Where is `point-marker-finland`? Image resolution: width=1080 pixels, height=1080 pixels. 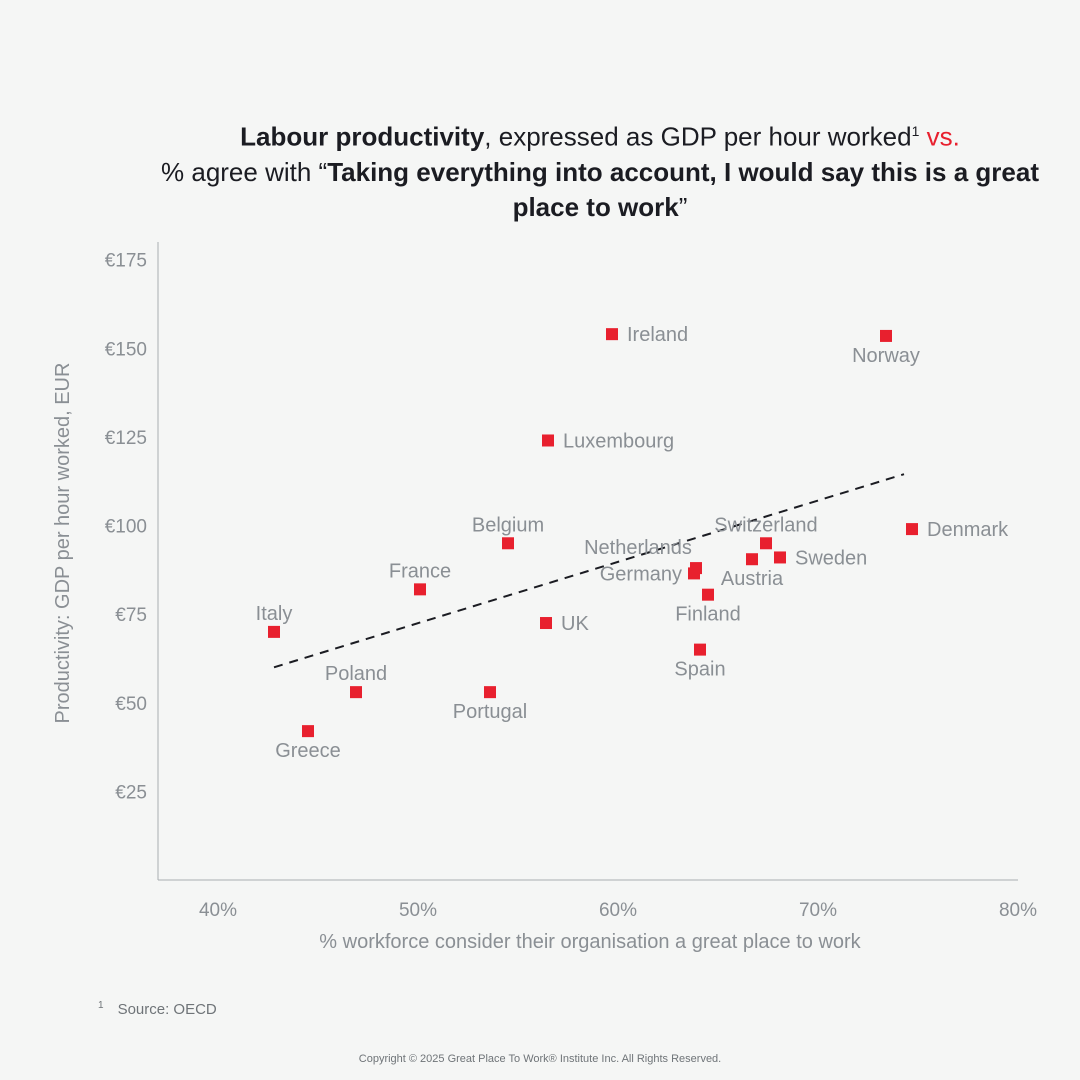 point-marker-finland is located at coordinates (708, 594).